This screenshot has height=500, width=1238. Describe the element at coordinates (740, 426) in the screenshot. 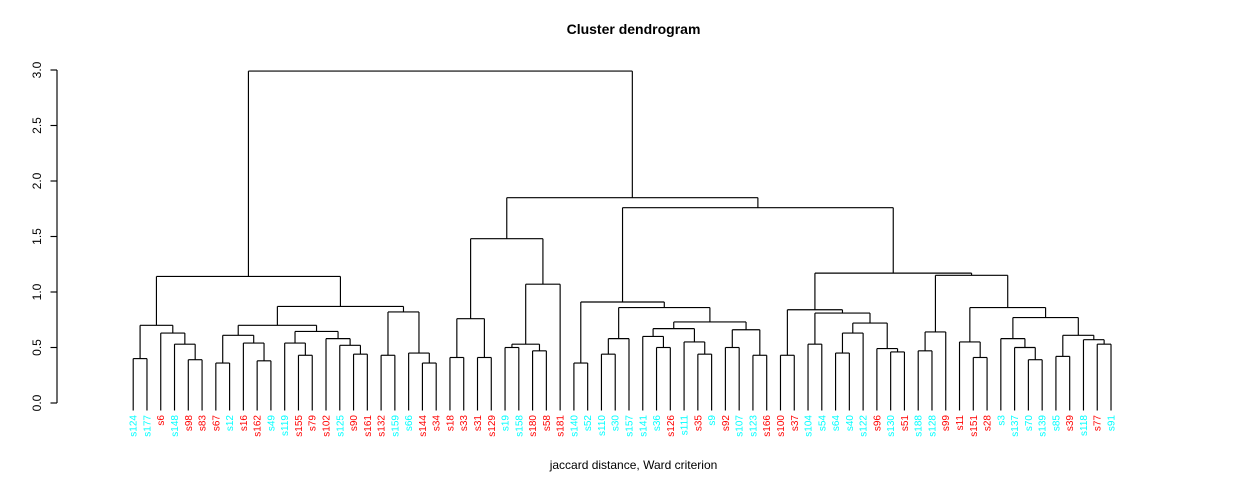

I see `leaf-label: s107` at that location.